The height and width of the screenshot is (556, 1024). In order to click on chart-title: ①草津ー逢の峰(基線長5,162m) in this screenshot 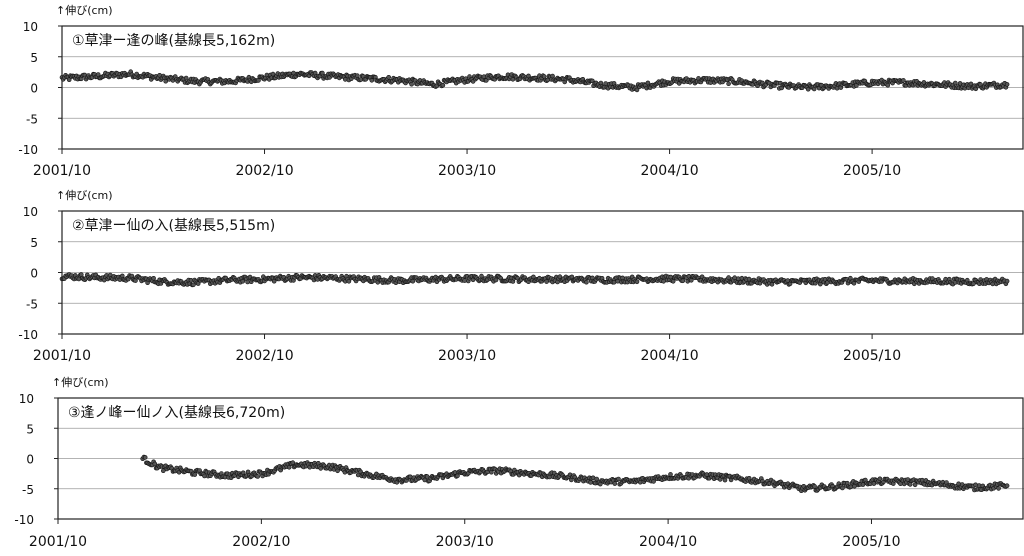, I will do `click(173, 40)`.